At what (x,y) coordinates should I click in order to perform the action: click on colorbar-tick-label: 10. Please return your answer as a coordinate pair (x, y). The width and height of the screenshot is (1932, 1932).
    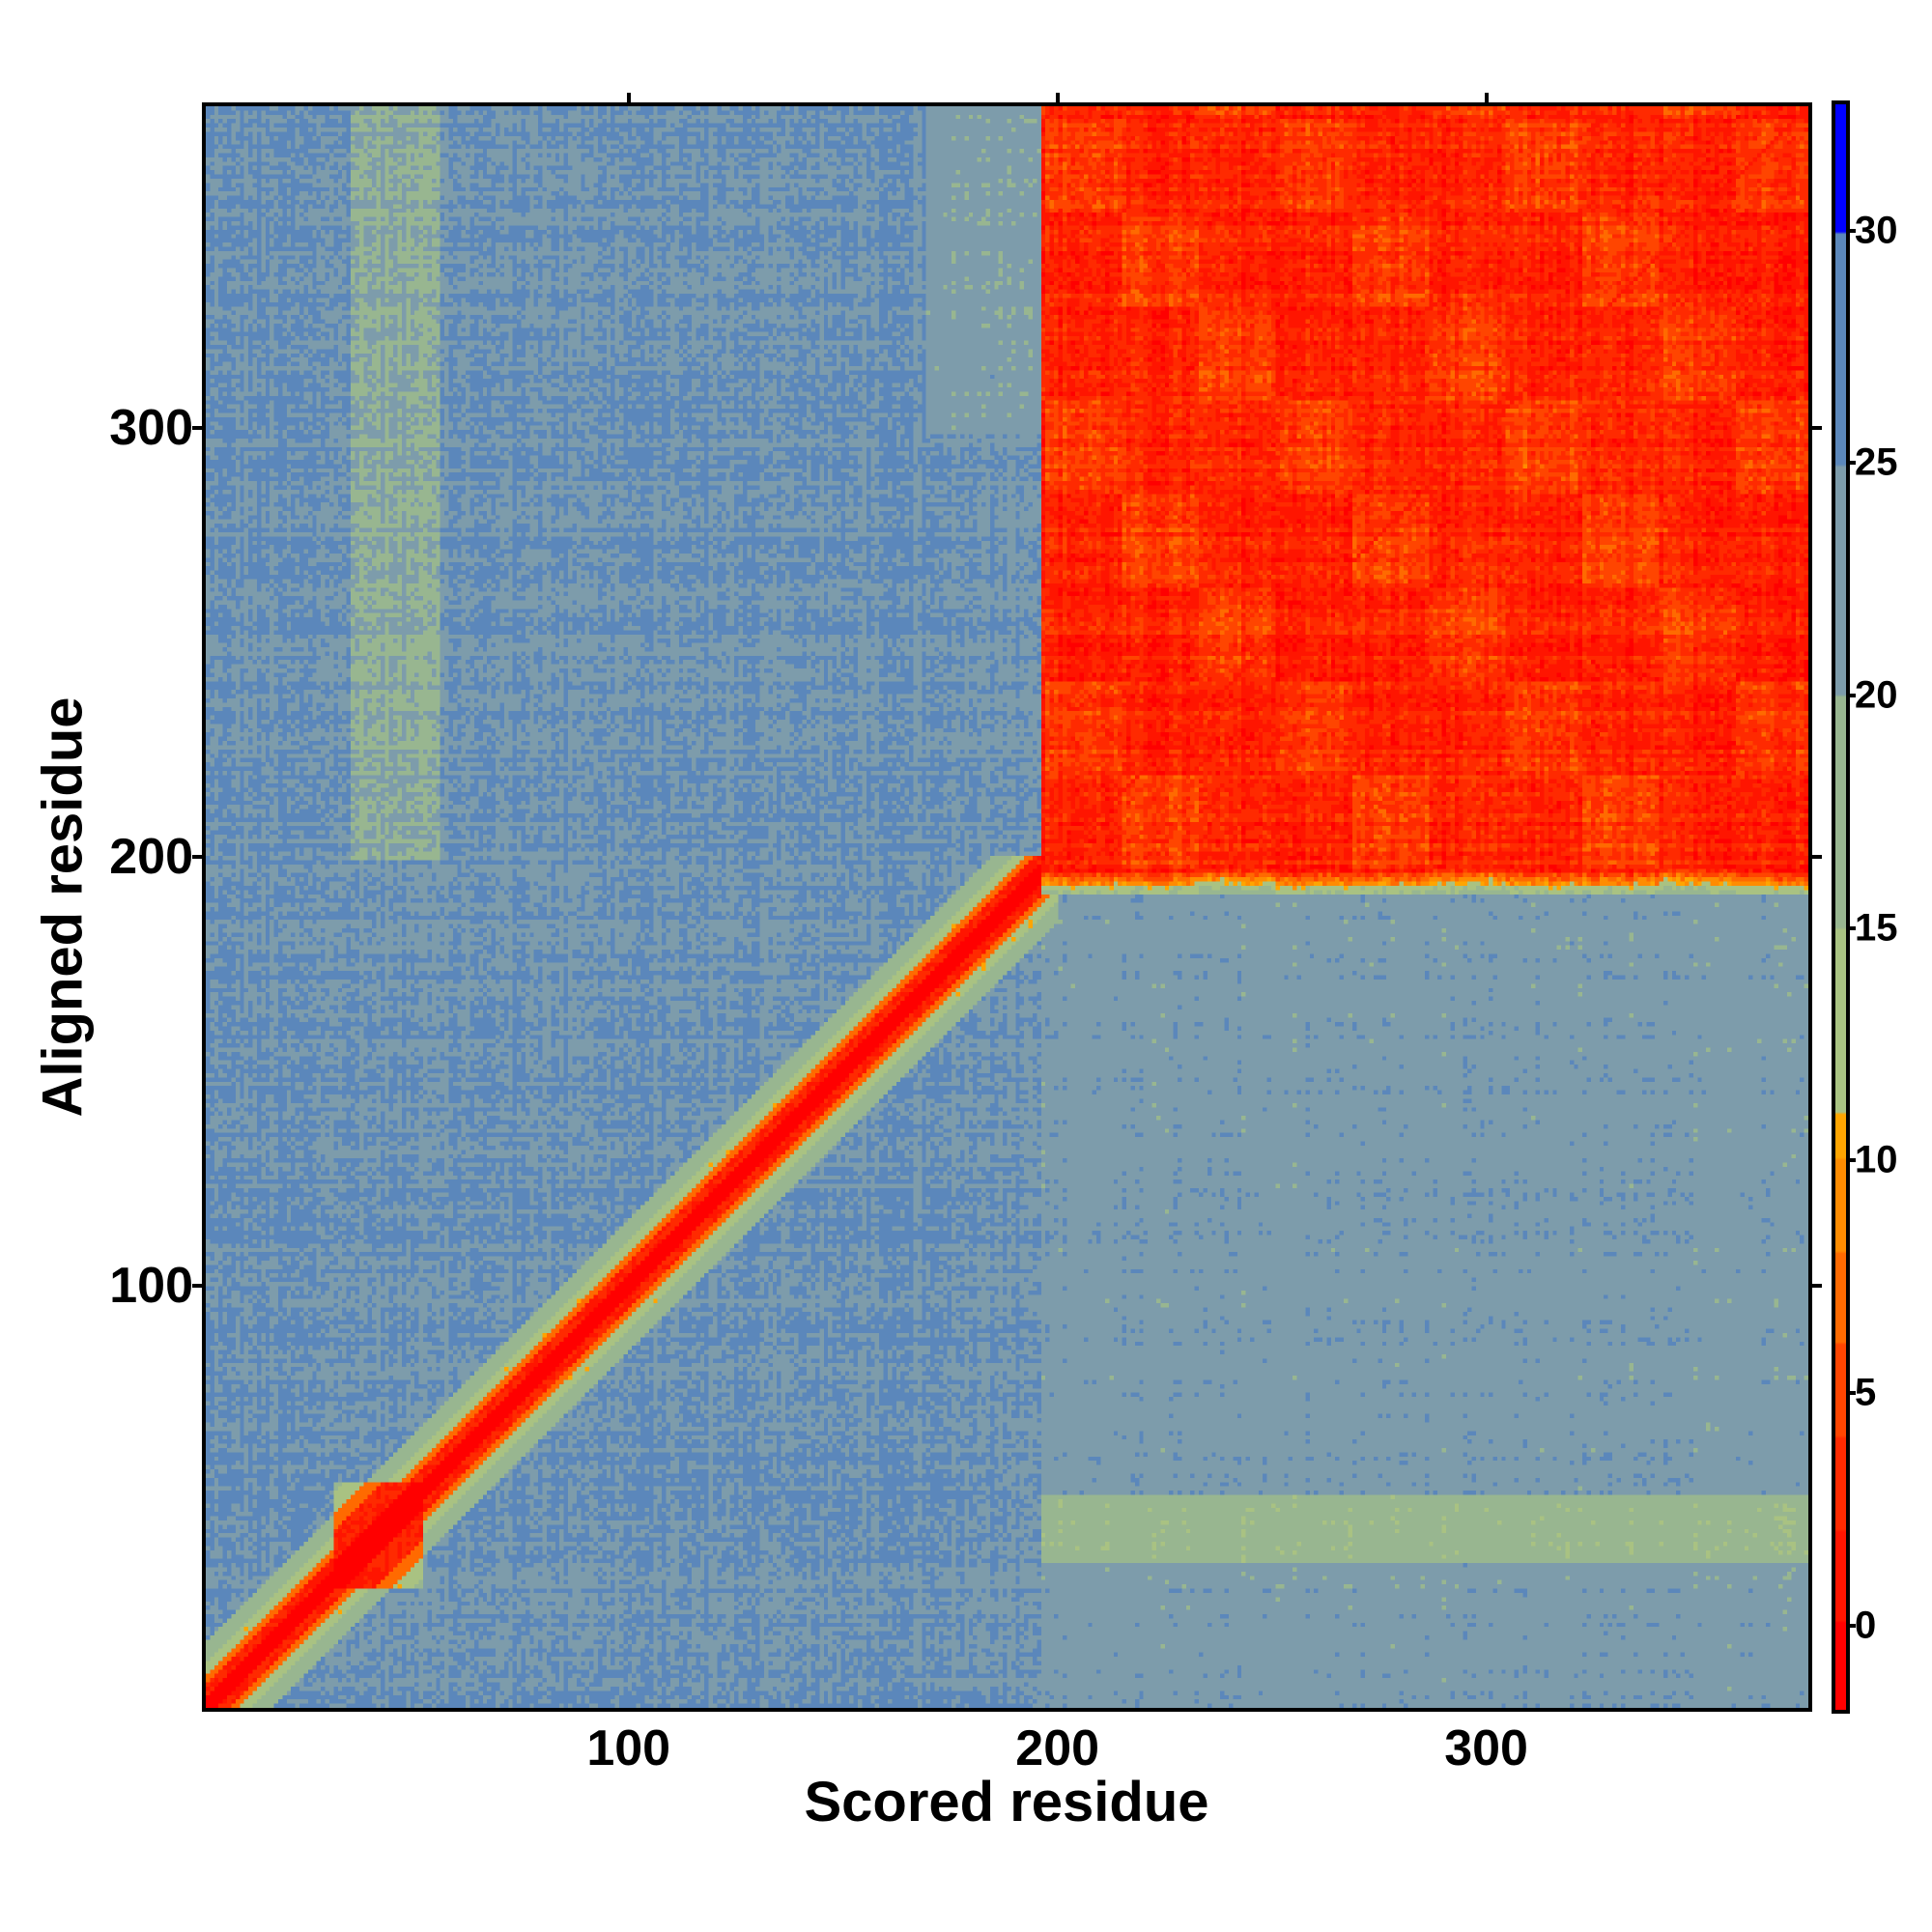
    Looking at the image, I should click on (1876, 1159).